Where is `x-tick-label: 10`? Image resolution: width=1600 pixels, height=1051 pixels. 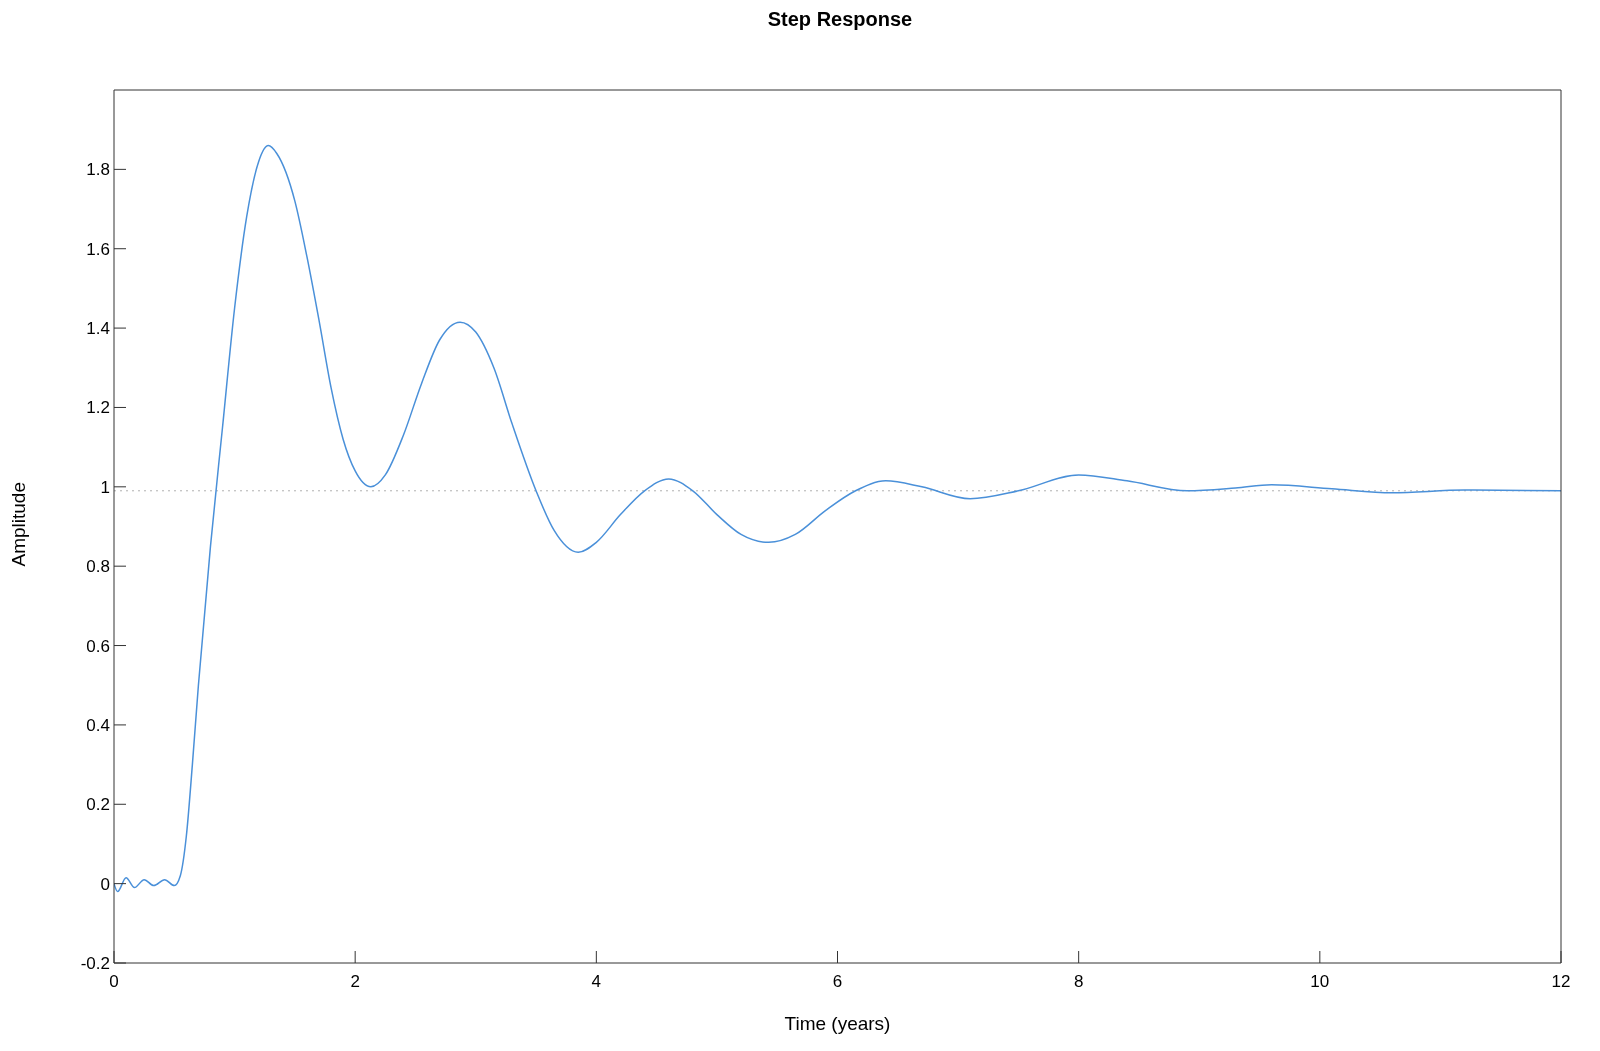
x-tick-label: 10 is located at coordinates (1320, 982).